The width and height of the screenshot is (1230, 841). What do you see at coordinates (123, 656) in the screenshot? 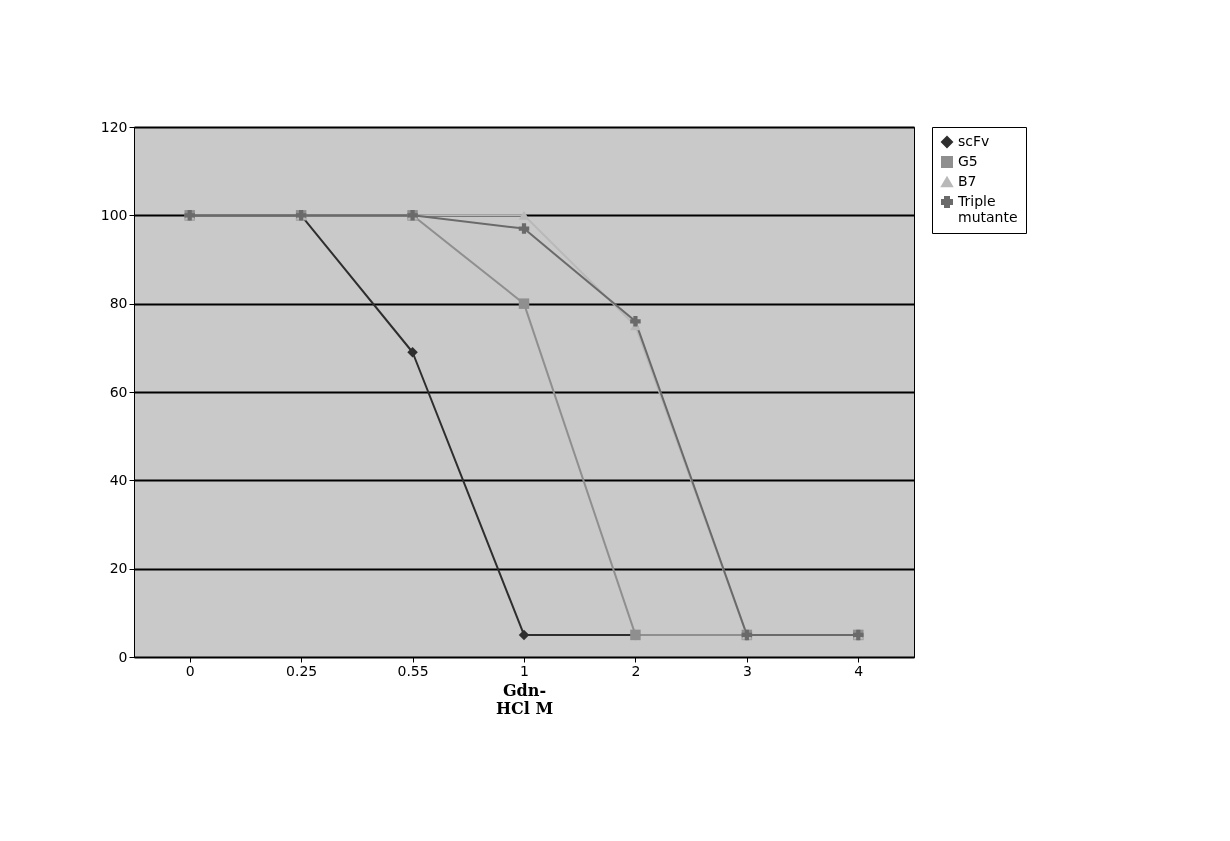
I see `y-tick-label: 0` at bounding box center [123, 656].